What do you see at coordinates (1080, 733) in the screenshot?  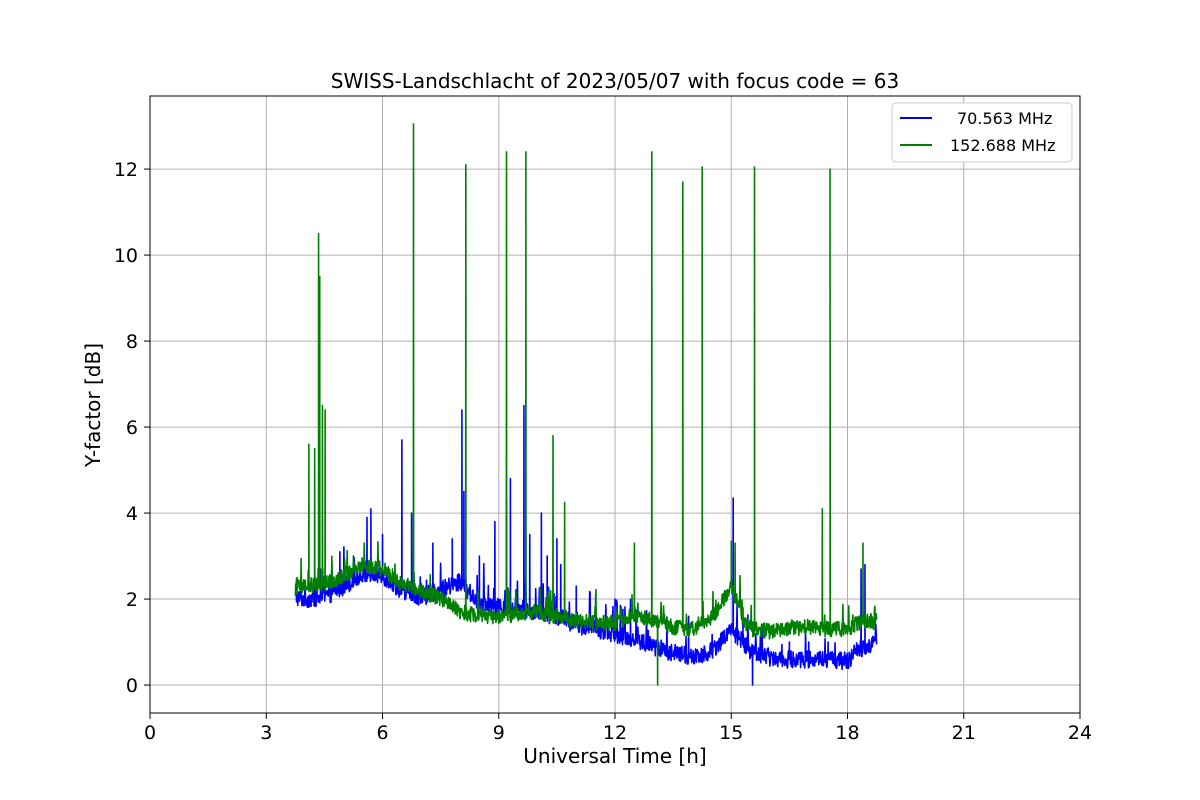 I see `x-tick-label: 24` at bounding box center [1080, 733].